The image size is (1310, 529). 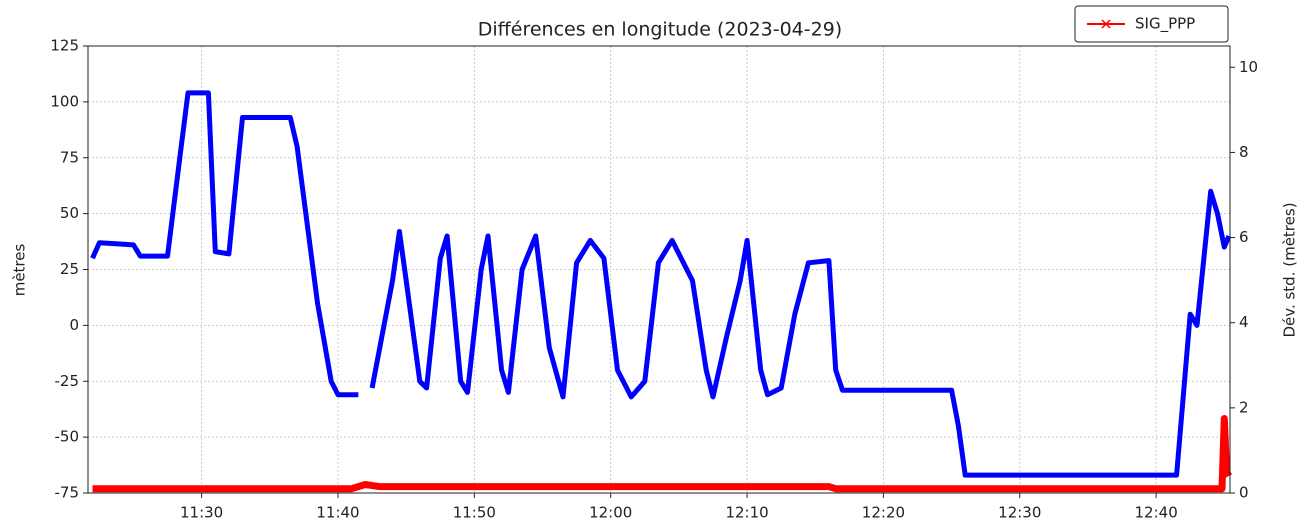 I want to click on y-tick-label: -25, so click(x=67, y=381).